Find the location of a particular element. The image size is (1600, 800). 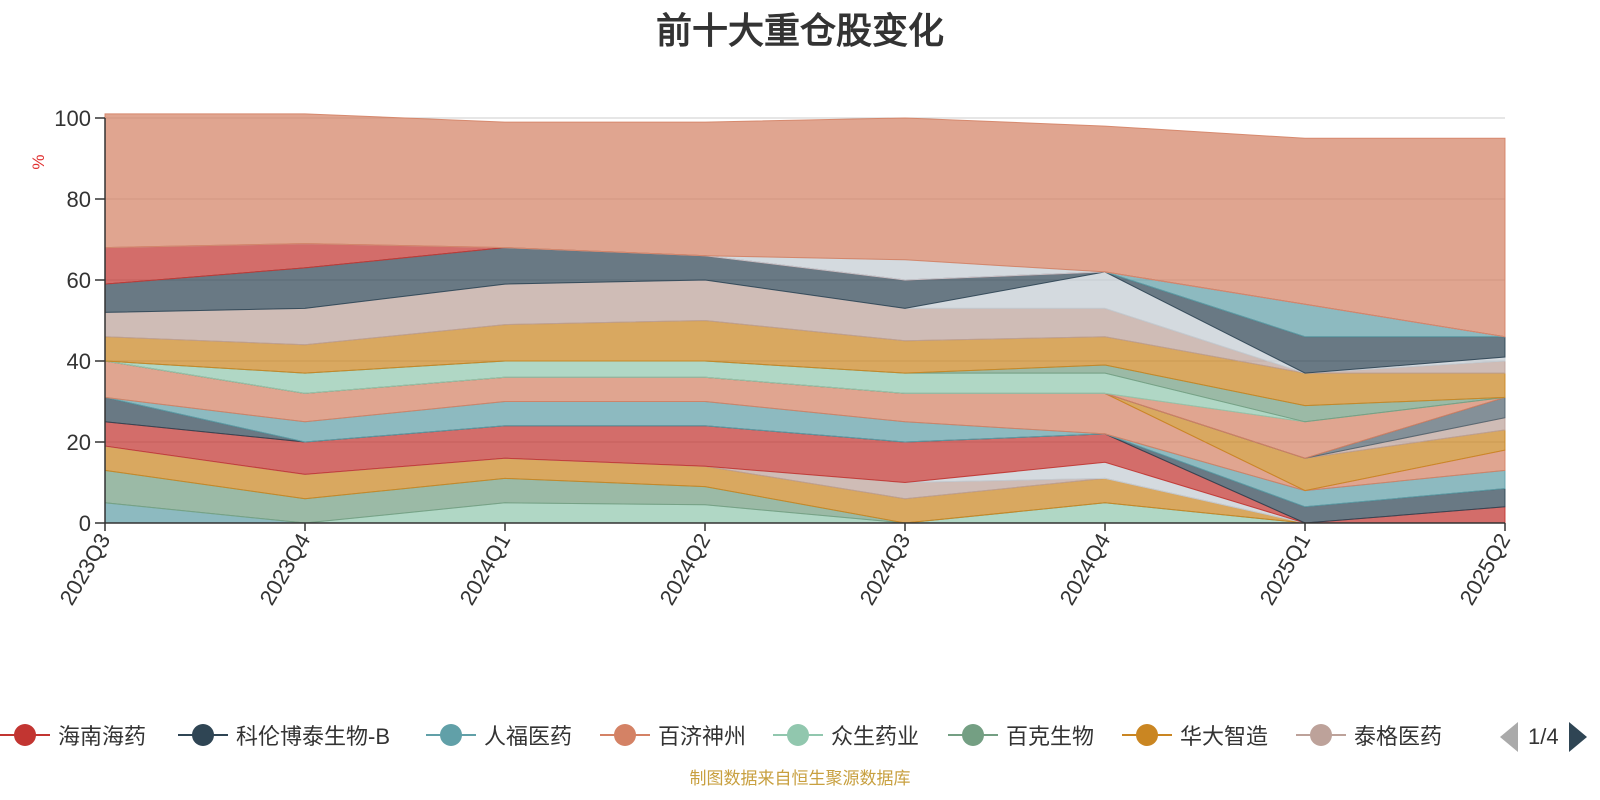

legend-label: 百克生物 is located at coordinates (1050, 736).